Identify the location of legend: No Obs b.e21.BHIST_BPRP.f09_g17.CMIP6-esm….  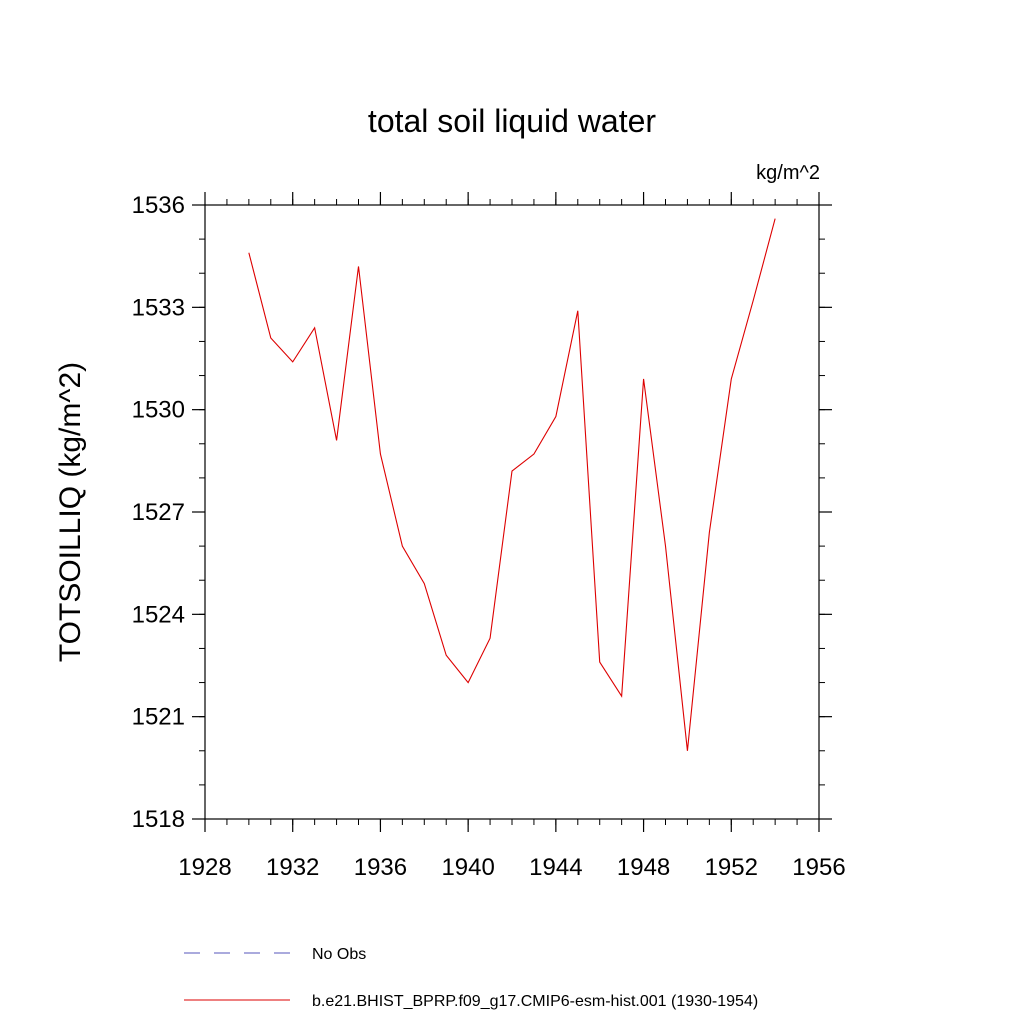
(471, 978).